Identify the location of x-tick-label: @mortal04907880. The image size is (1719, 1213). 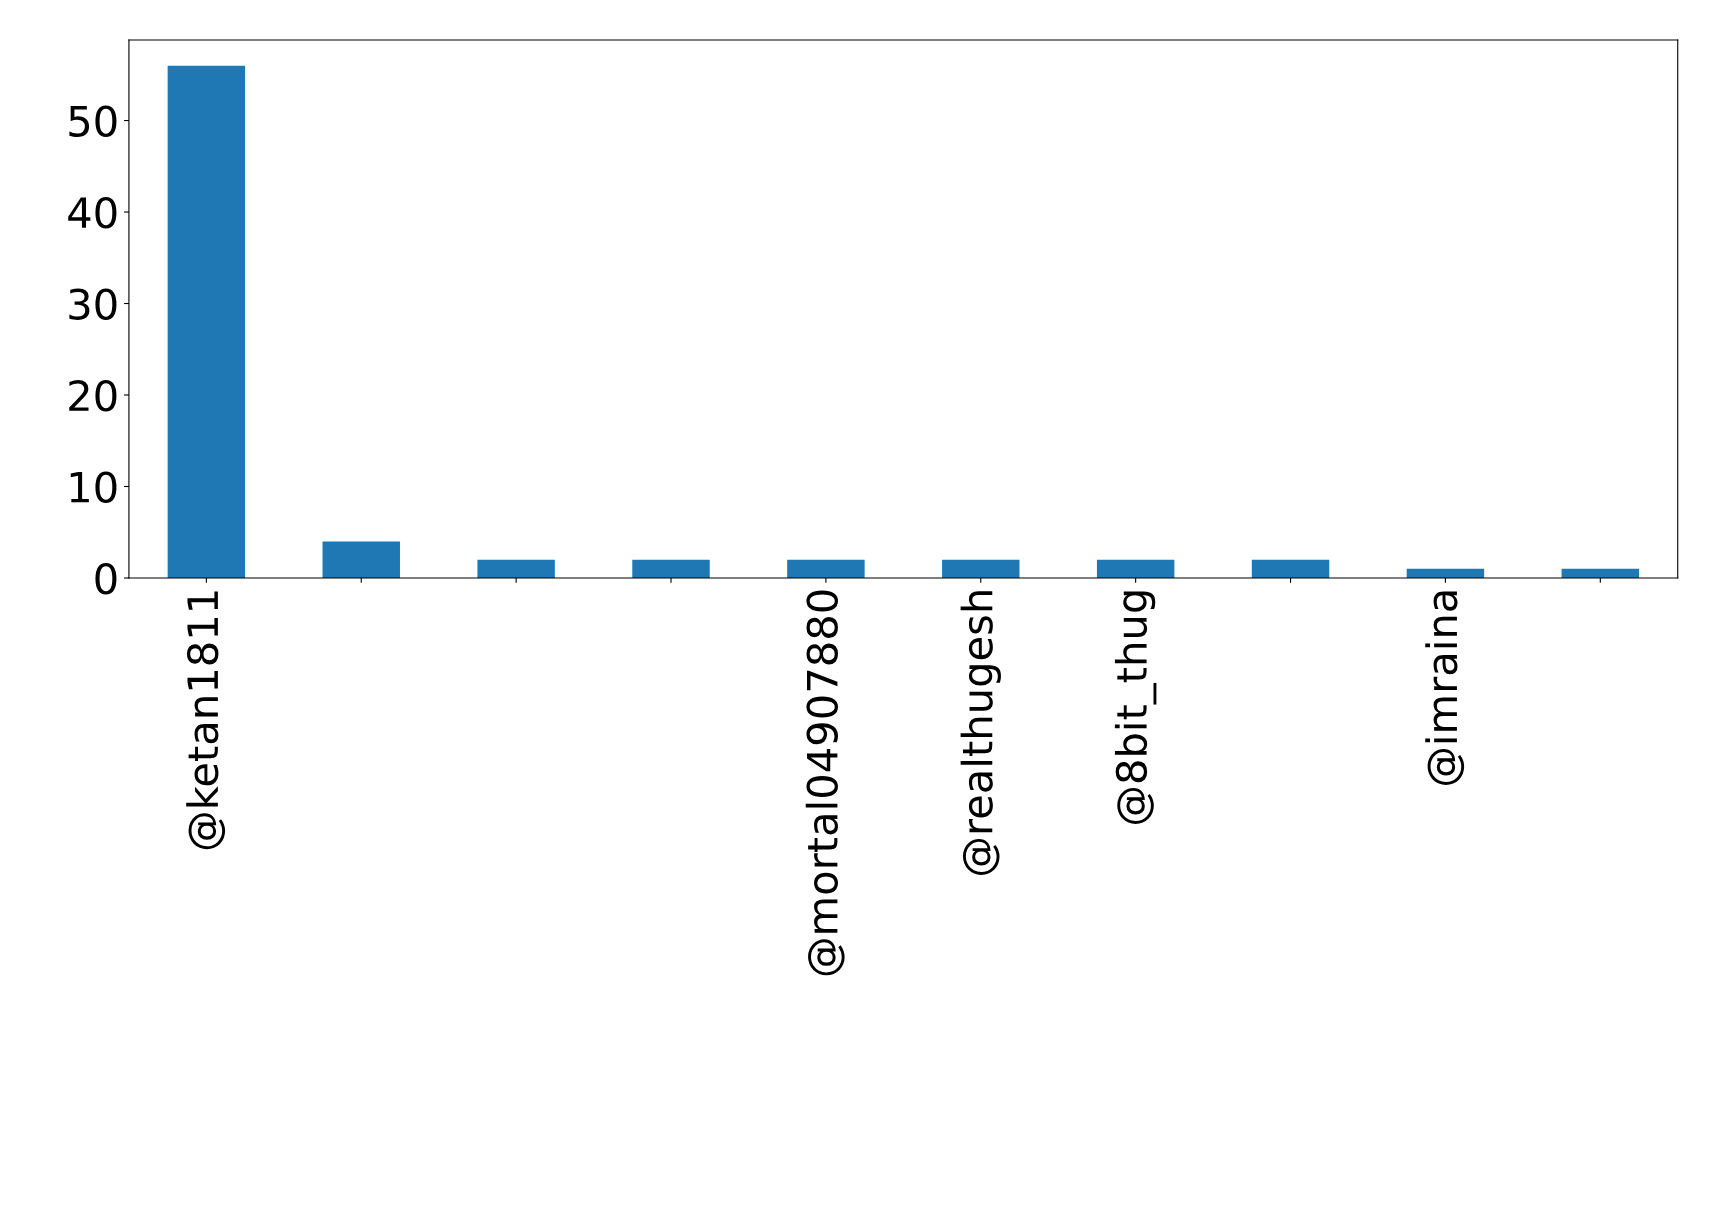
(825, 783).